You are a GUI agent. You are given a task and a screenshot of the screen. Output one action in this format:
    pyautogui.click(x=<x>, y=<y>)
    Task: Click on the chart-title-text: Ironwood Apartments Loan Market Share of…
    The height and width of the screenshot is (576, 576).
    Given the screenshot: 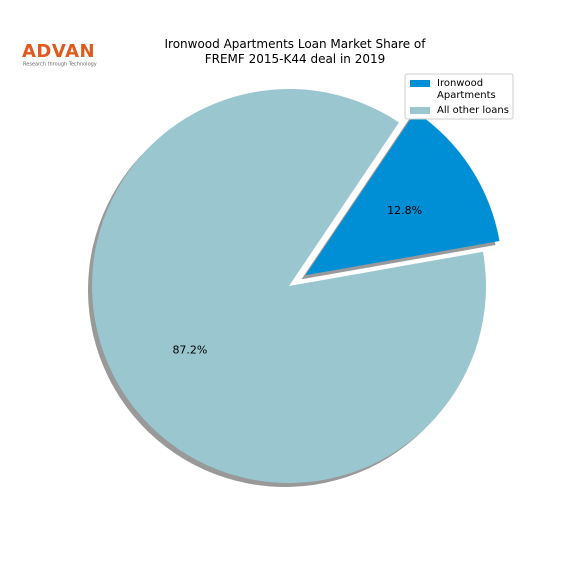 What is the action you would take?
    pyautogui.click(x=295, y=51)
    